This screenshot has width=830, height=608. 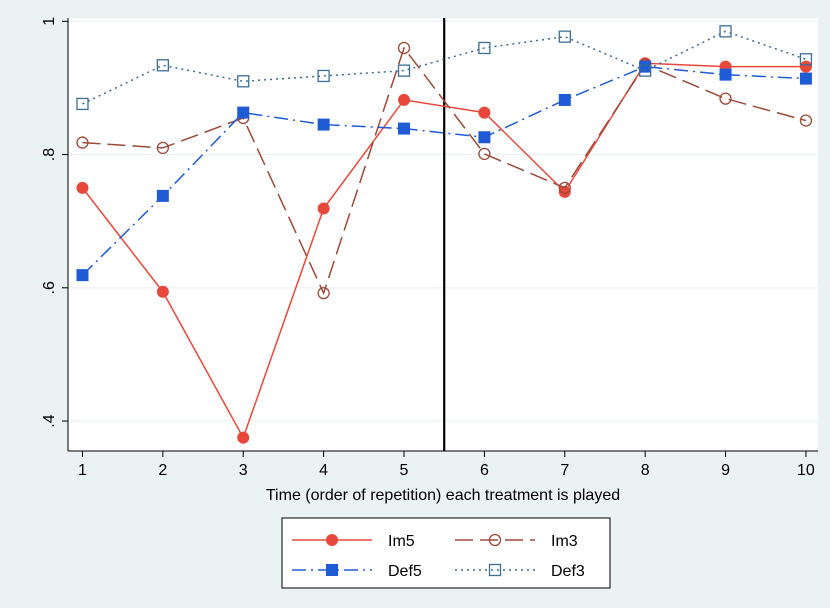 I want to click on x-tick-label: 6, so click(x=484, y=470).